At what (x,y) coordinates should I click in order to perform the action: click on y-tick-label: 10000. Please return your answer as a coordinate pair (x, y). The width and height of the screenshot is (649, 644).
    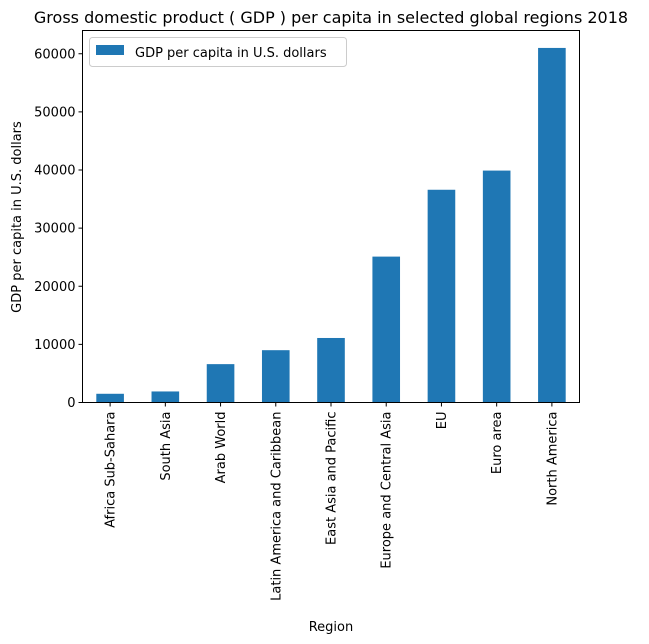
    Looking at the image, I should click on (54, 345).